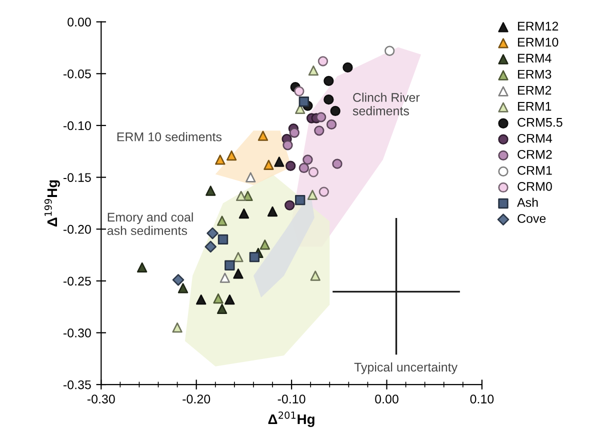  I want to click on x-axis-title: Δ$^{201}$Hg, so click(291, 419).